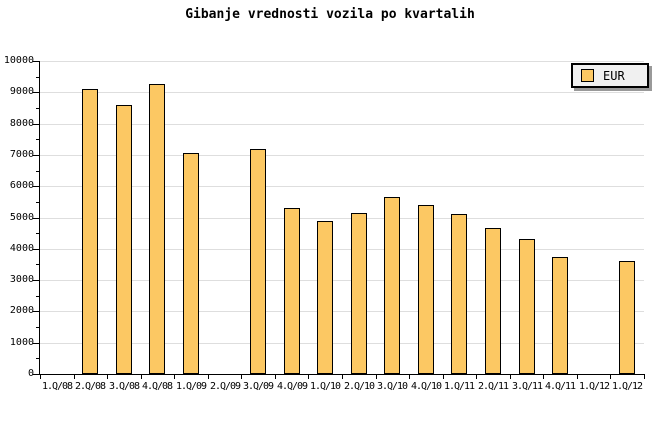 The width and height of the screenshot is (660, 440). I want to click on y-axis-tick-label: 7000, so click(21, 154).